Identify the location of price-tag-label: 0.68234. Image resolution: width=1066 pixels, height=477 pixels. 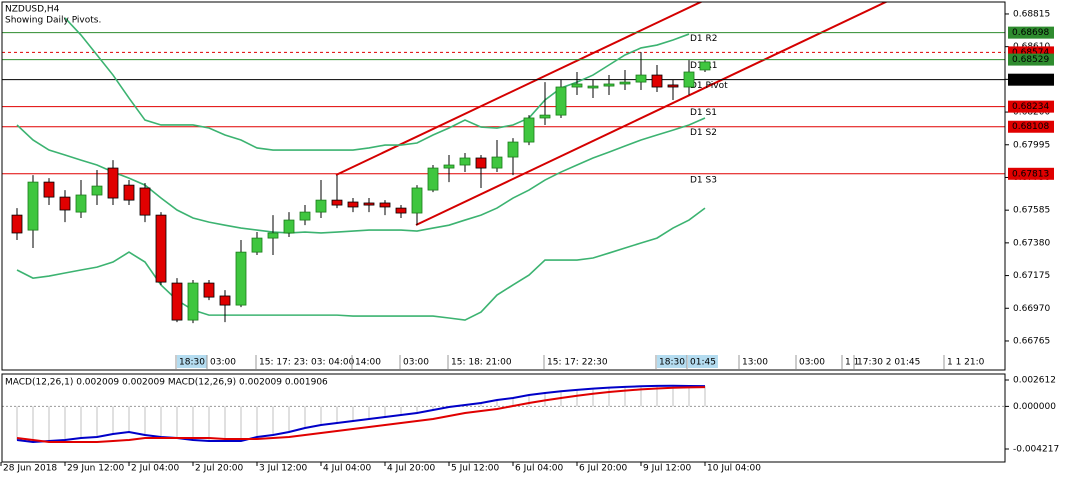
(1030, 107).